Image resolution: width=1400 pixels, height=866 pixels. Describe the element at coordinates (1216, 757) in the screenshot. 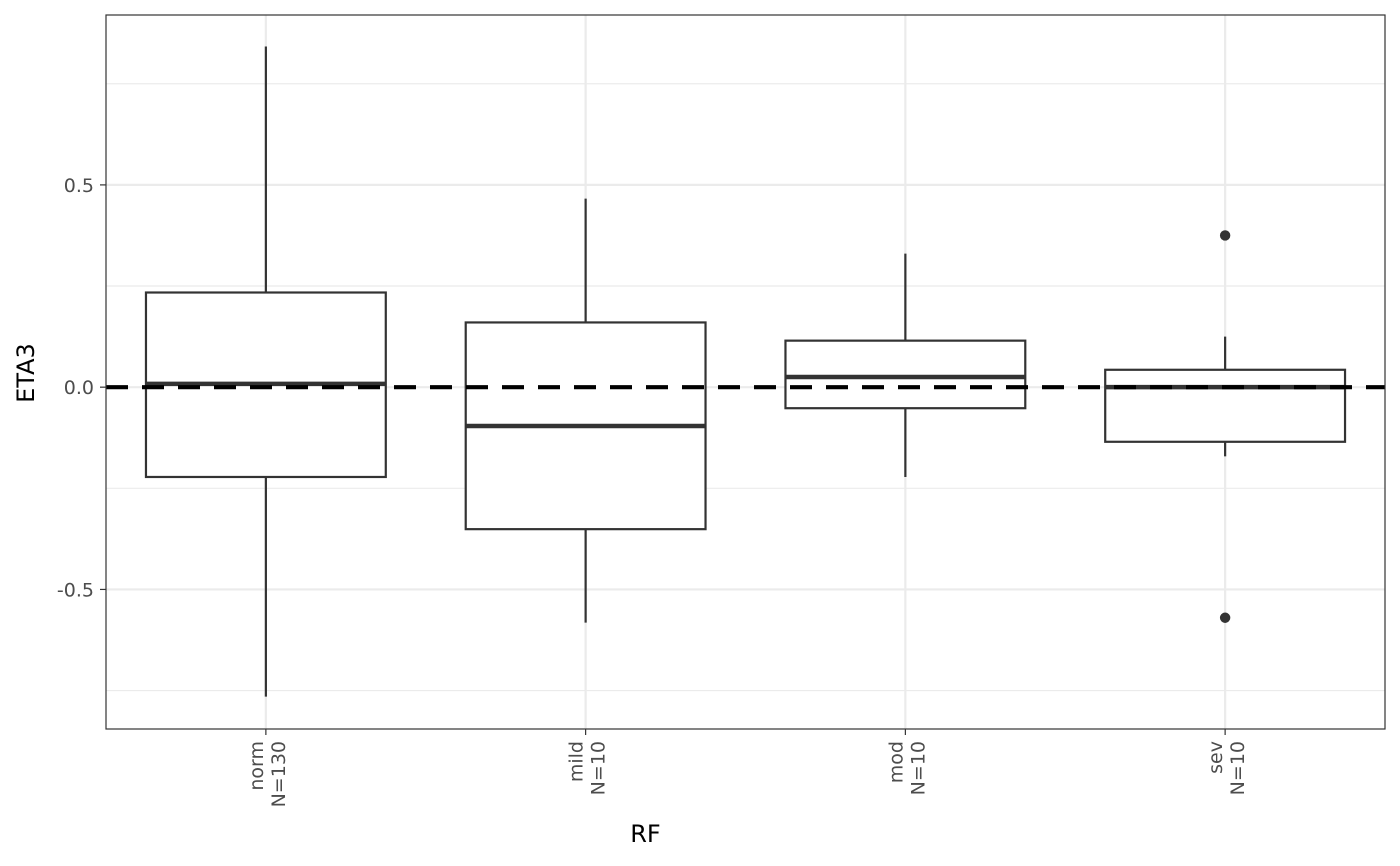

I see `x-tick-label: sev` at that location.